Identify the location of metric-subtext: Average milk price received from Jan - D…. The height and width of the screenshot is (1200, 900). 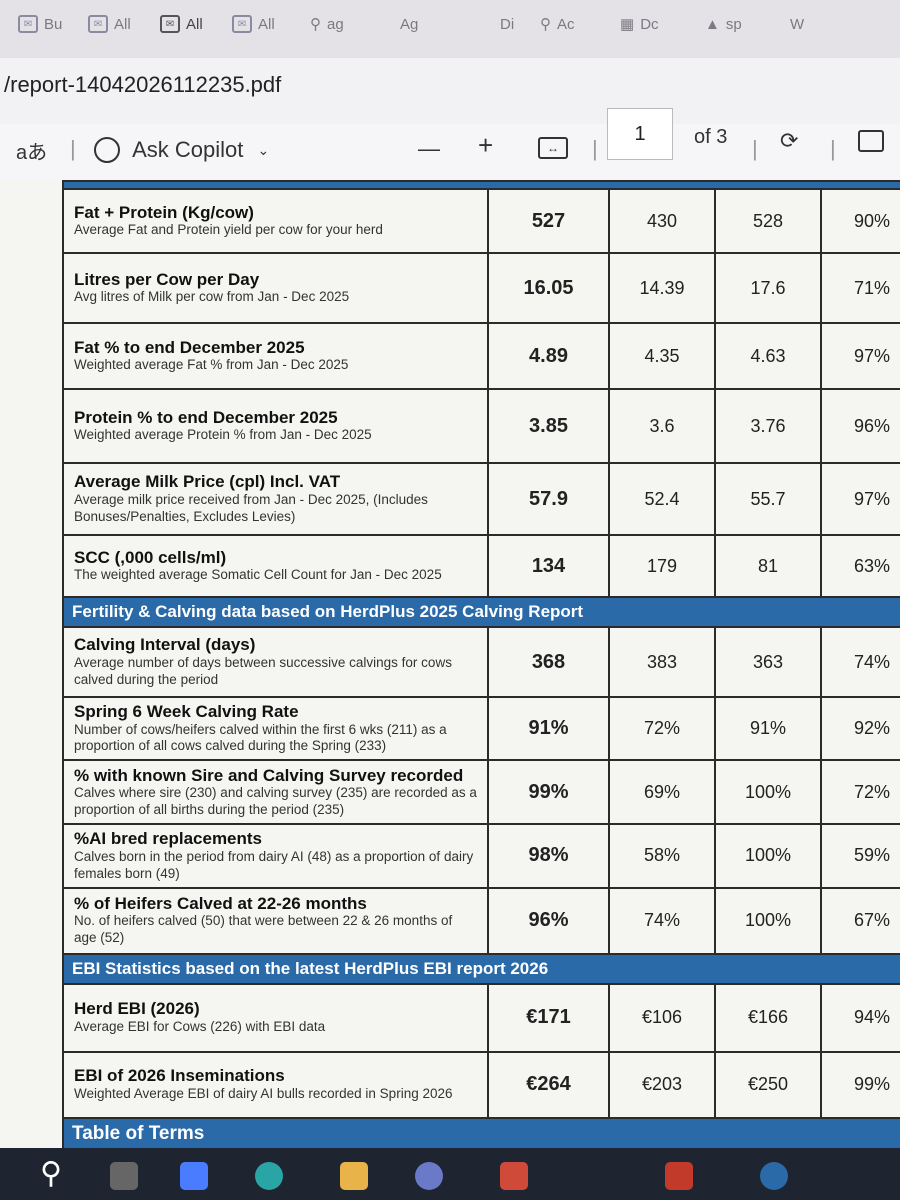
(251, 507).